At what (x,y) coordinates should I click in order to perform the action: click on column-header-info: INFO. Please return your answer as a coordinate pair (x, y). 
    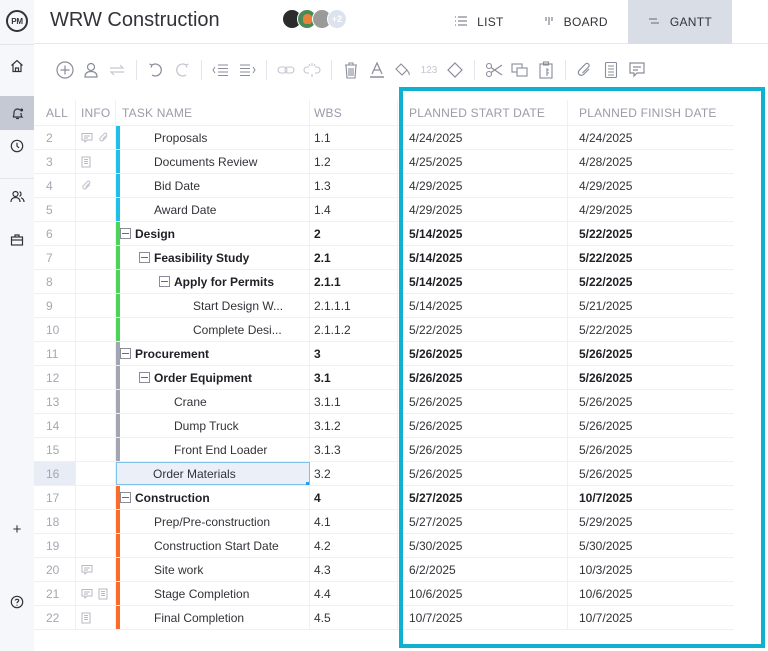
    Looking at the image, I should click on (96, 112).